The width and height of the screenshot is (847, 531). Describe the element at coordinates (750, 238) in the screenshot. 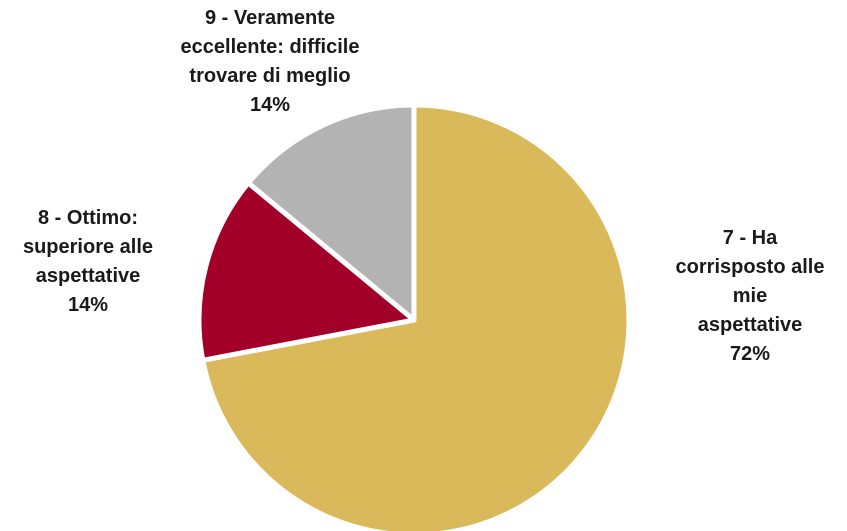

I see `slice-label-7-line-1: 7 - Ha` at that location.